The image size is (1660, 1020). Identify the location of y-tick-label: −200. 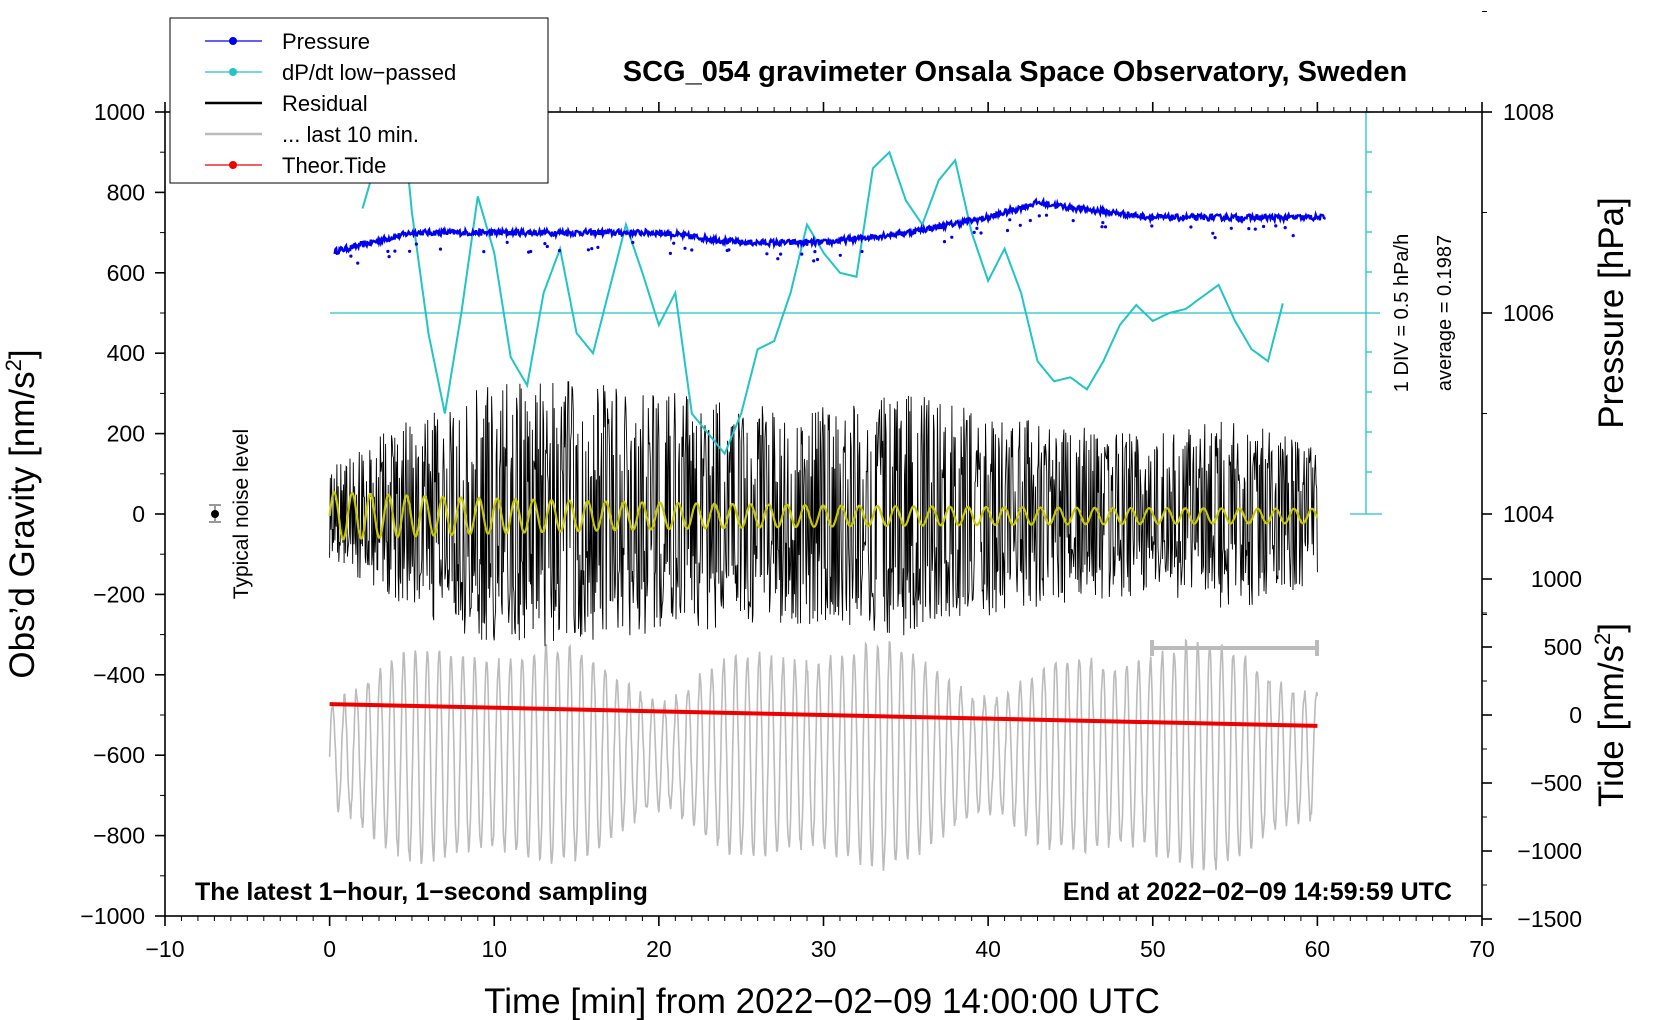
(119, 594).